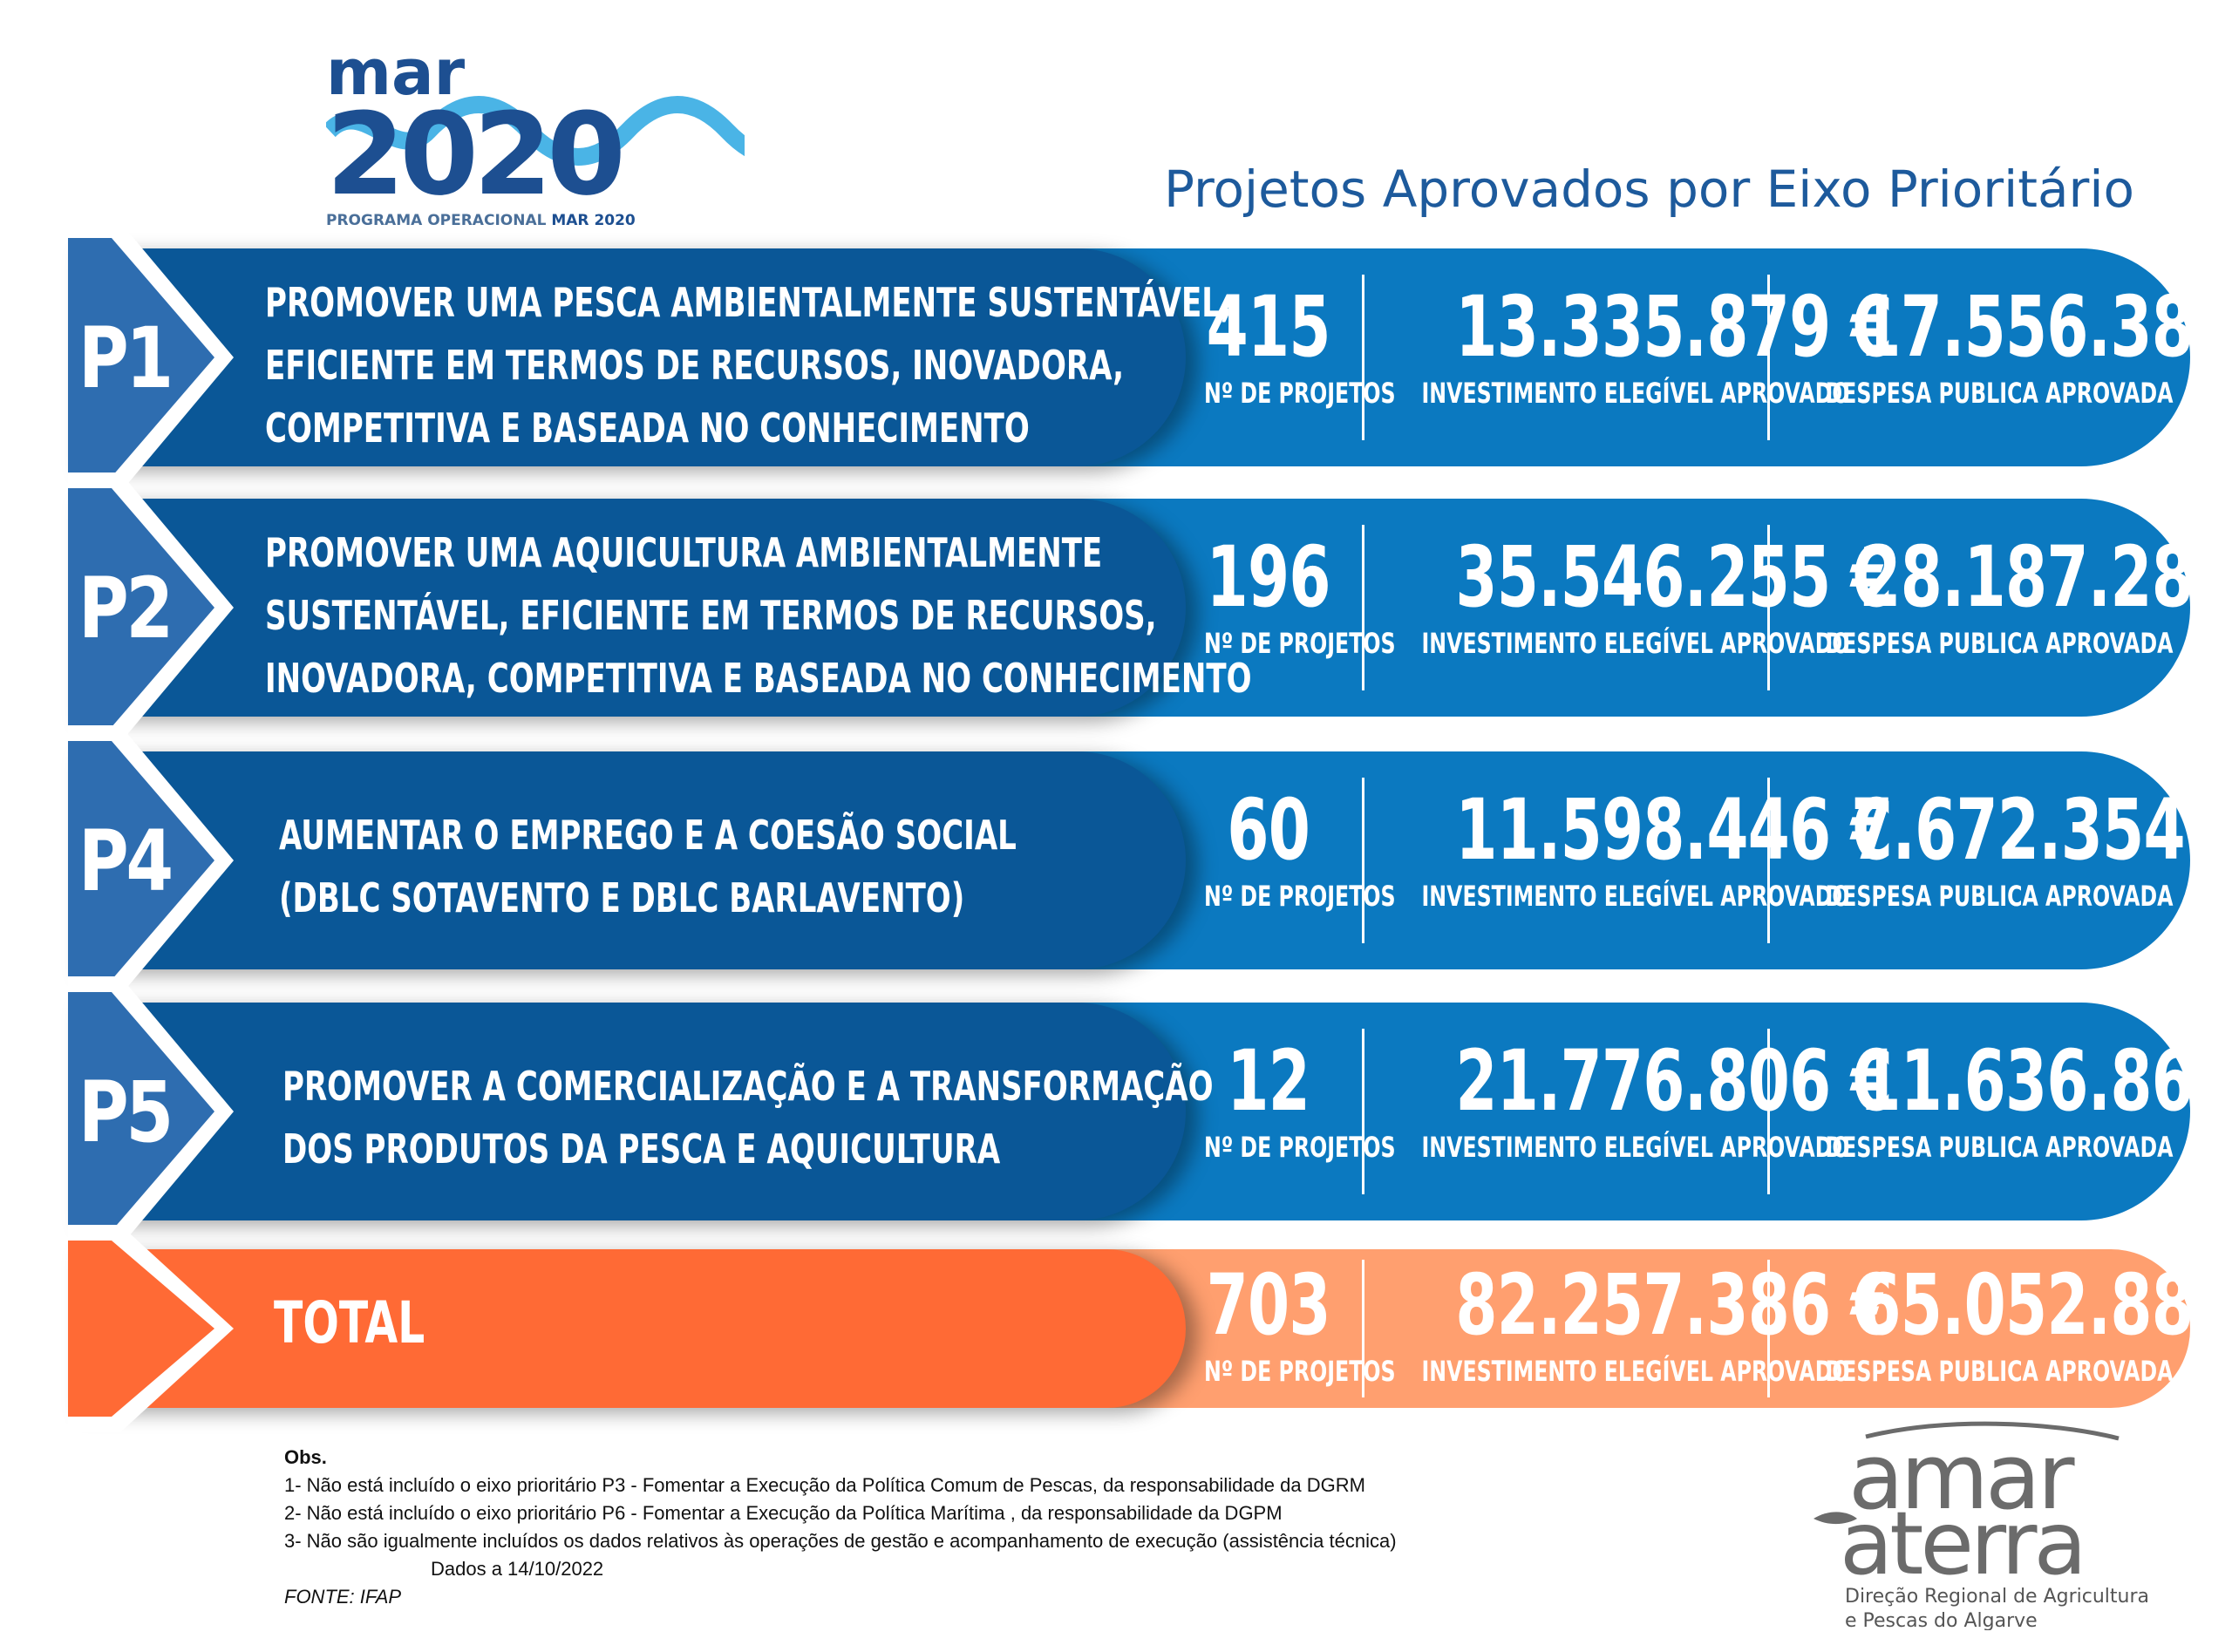 The height and width of the screenshot is (1652, 2232). What do you see at coordinates (1300, 896) in the screenshot?
I see `row-p4-projects-label: Nº DE PROJETOS` at bounding box center [1300, 896].